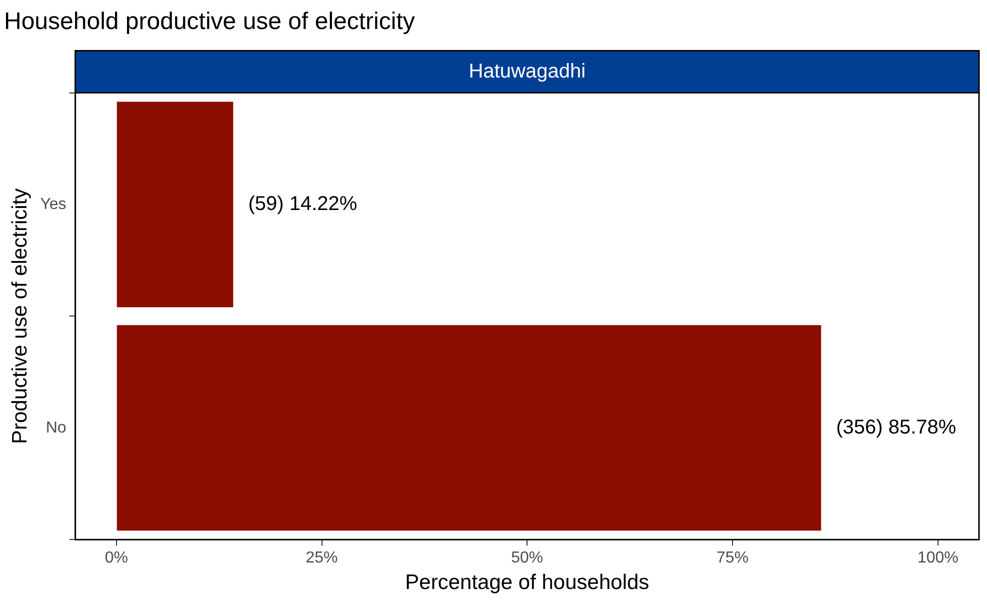 Image resolution: width=987 pixels, height=600 pixels. Describe the element at coordinates (53, 204) in the screenshot. I see `y-tick-label: Yes` at that location.